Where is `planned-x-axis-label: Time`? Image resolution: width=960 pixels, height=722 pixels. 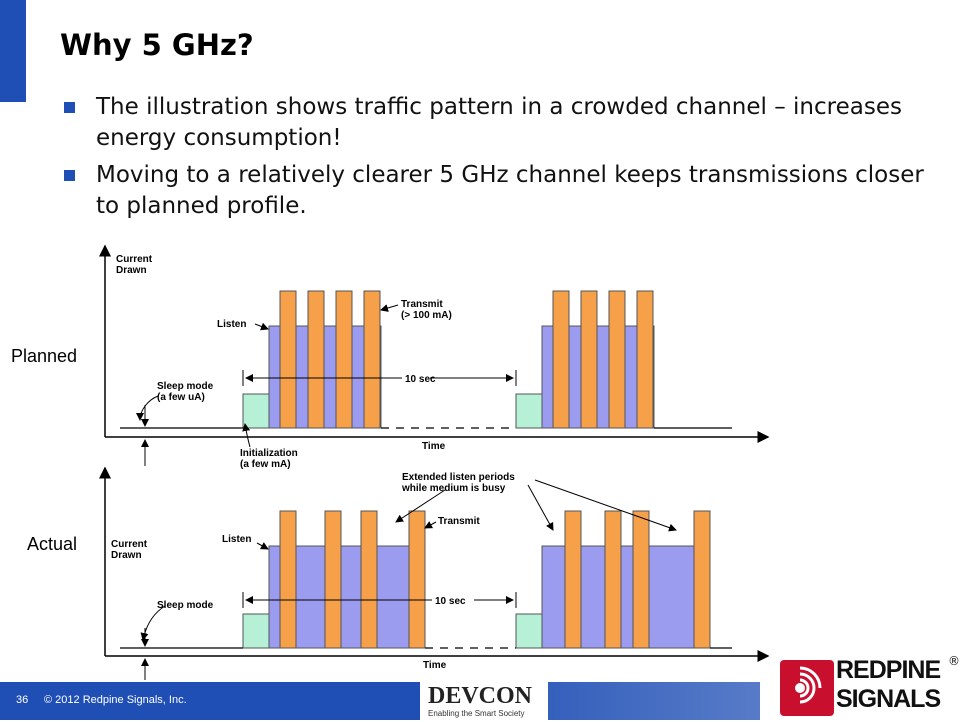 planned-x-axis-label: Time is located at coordinates (434, 446).